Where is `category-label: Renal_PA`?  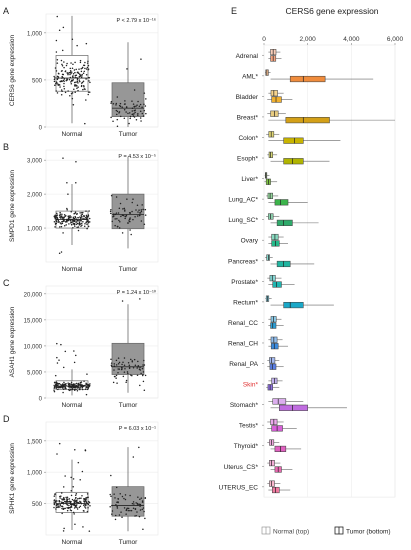 category-label: Renal_PA is located at coordinates (243, 364).